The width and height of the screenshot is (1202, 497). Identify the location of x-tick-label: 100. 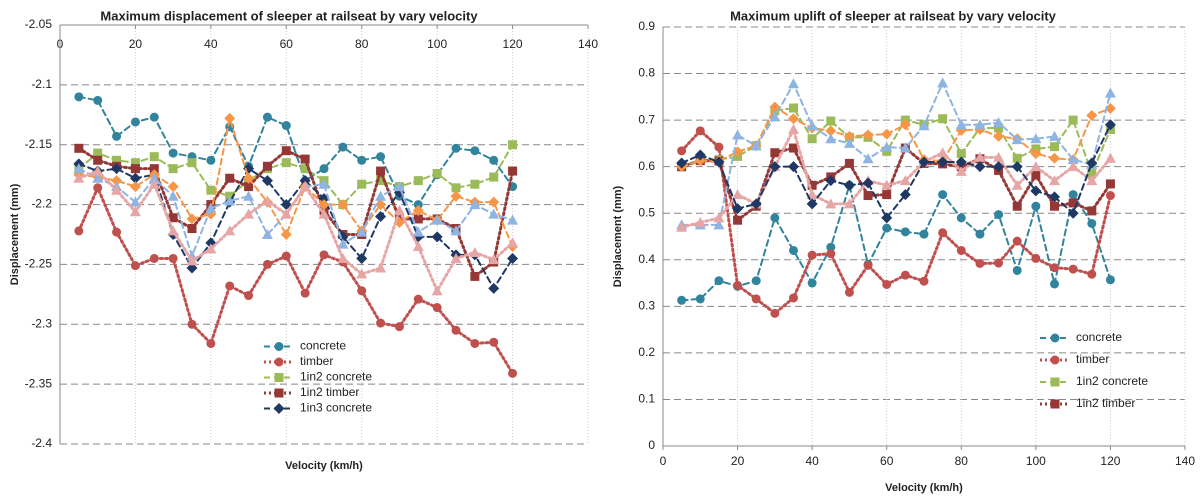
(437, 44).